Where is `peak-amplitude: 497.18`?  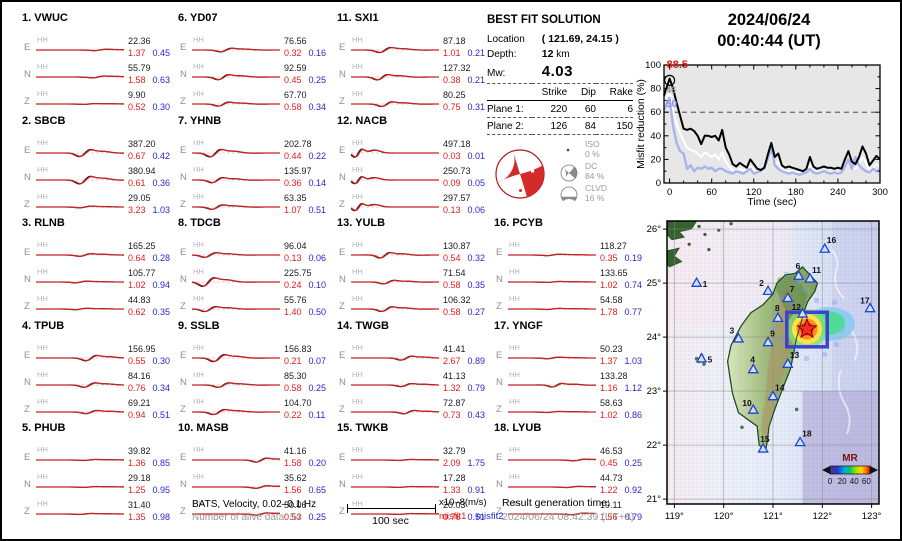
peak-amplitude: 497.18 is located at coordinates (457, 144).